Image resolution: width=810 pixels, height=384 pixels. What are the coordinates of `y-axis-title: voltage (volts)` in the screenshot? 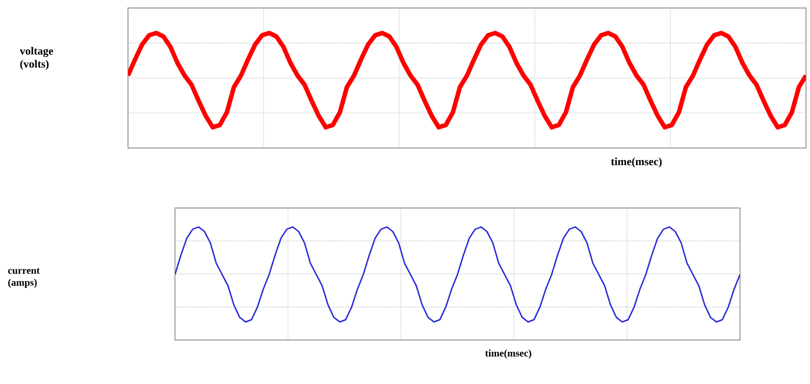 It's located at (37, 58).